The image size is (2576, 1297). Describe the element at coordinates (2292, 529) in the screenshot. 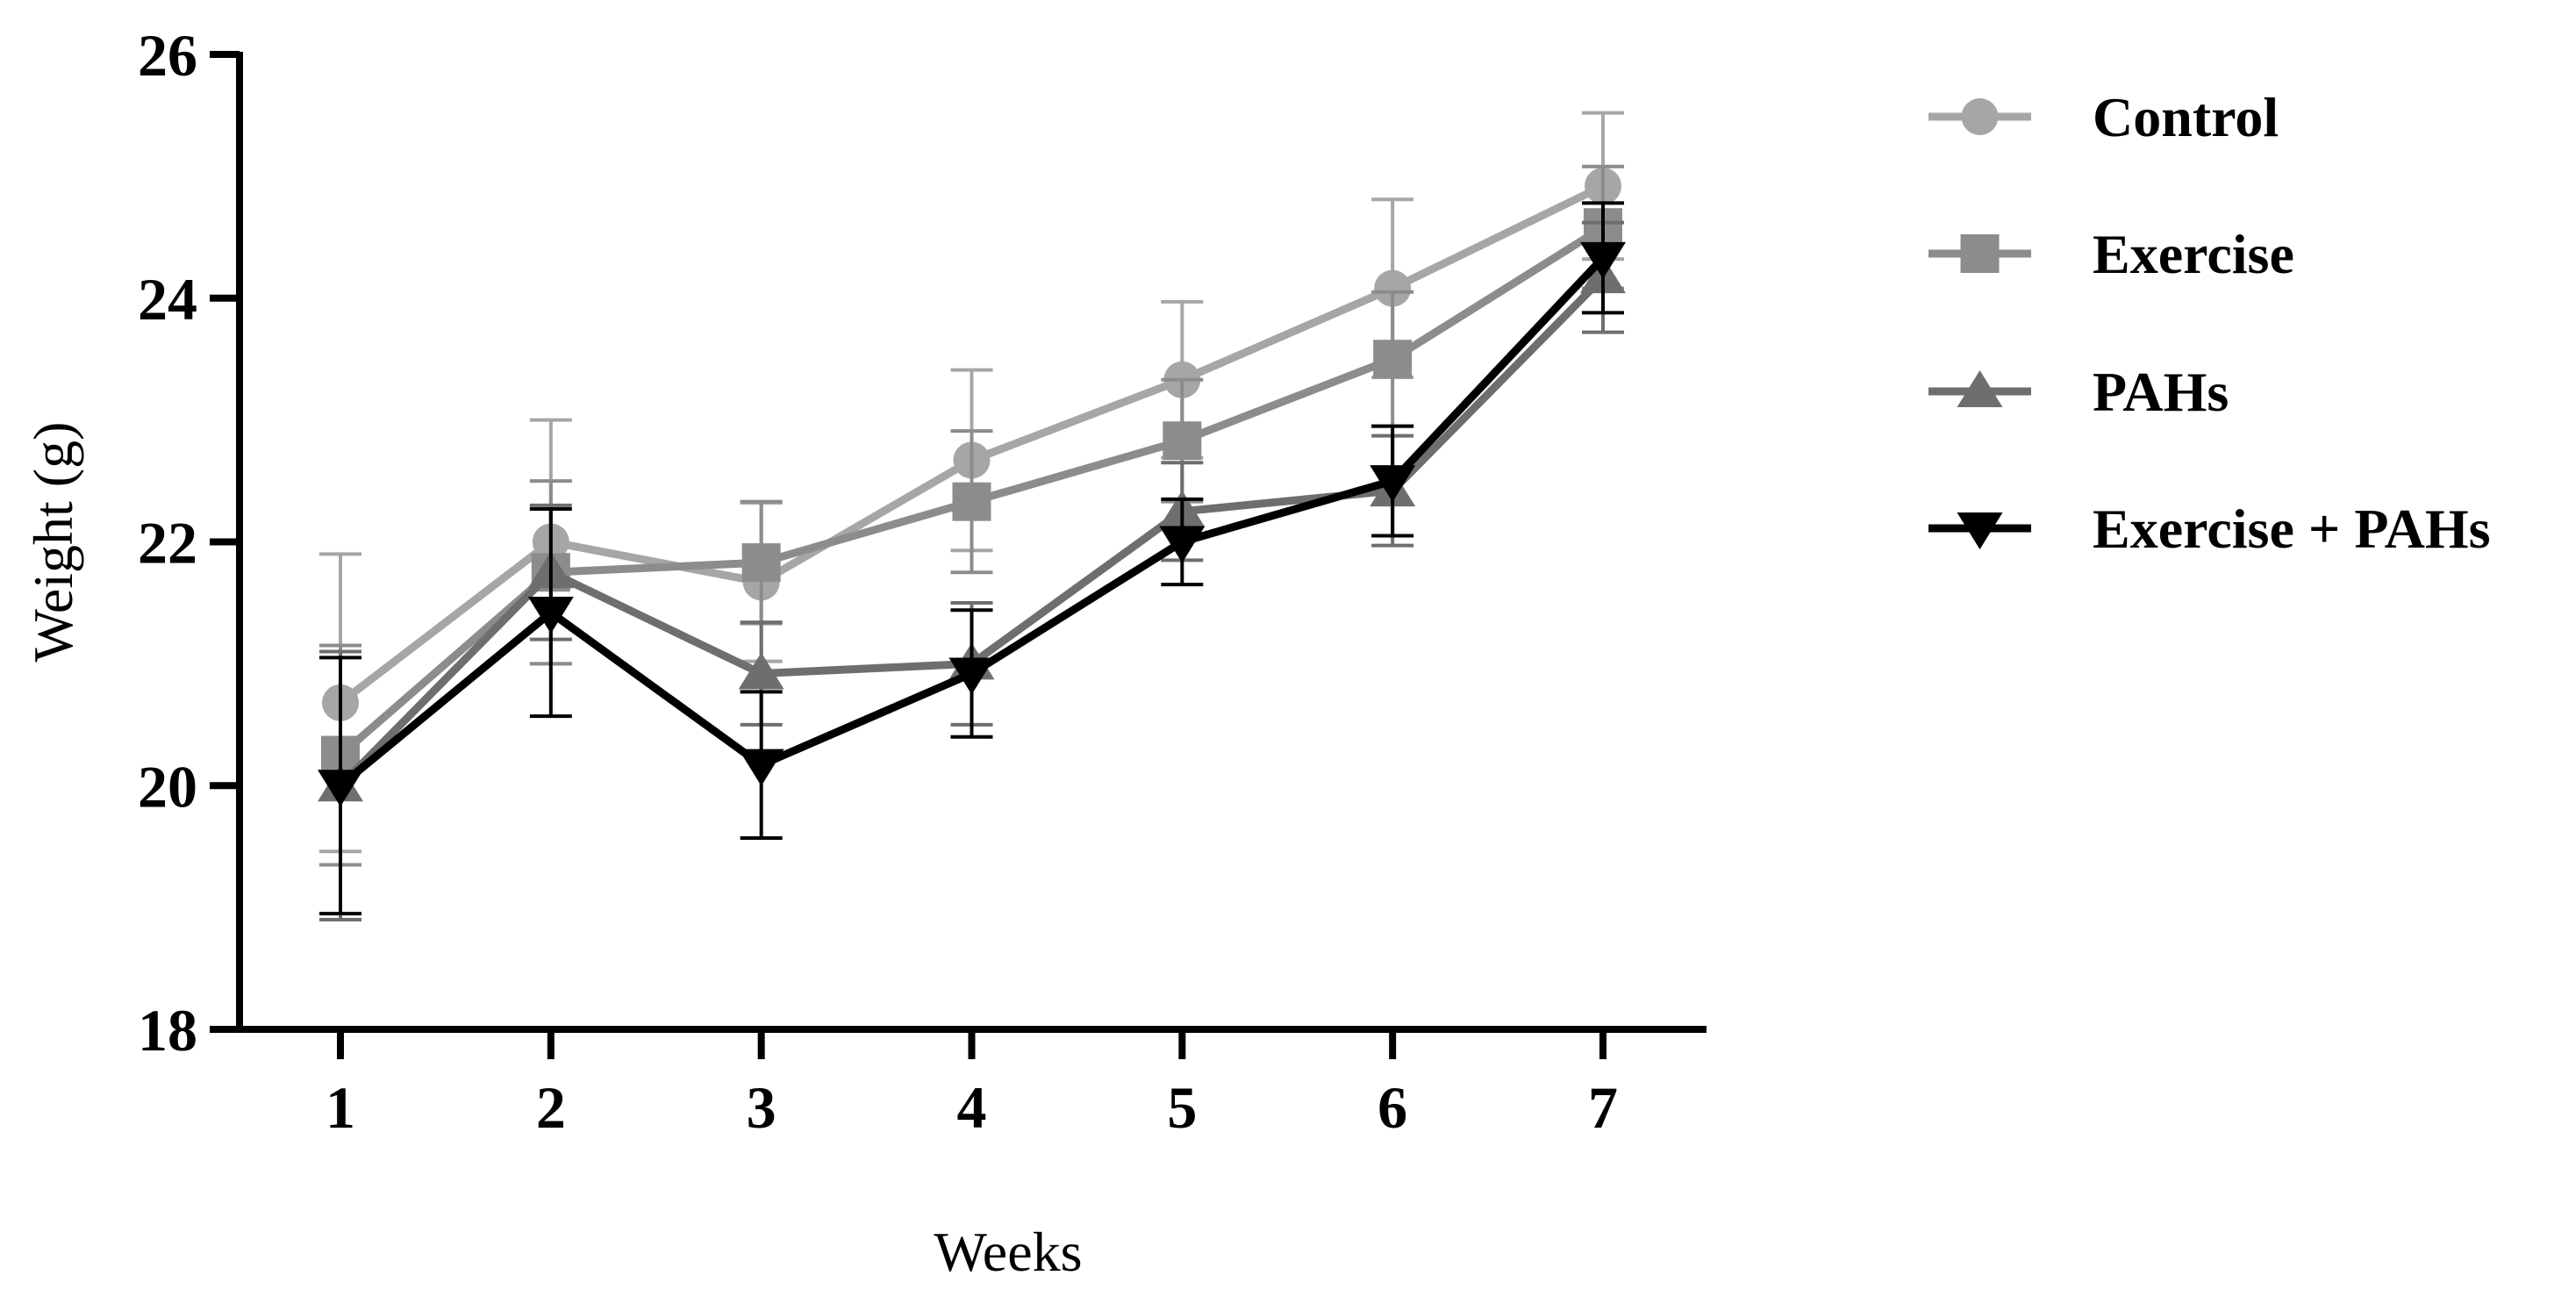

I see `legend-label-exercise-pahs: Exercise + PAHs` at that location.